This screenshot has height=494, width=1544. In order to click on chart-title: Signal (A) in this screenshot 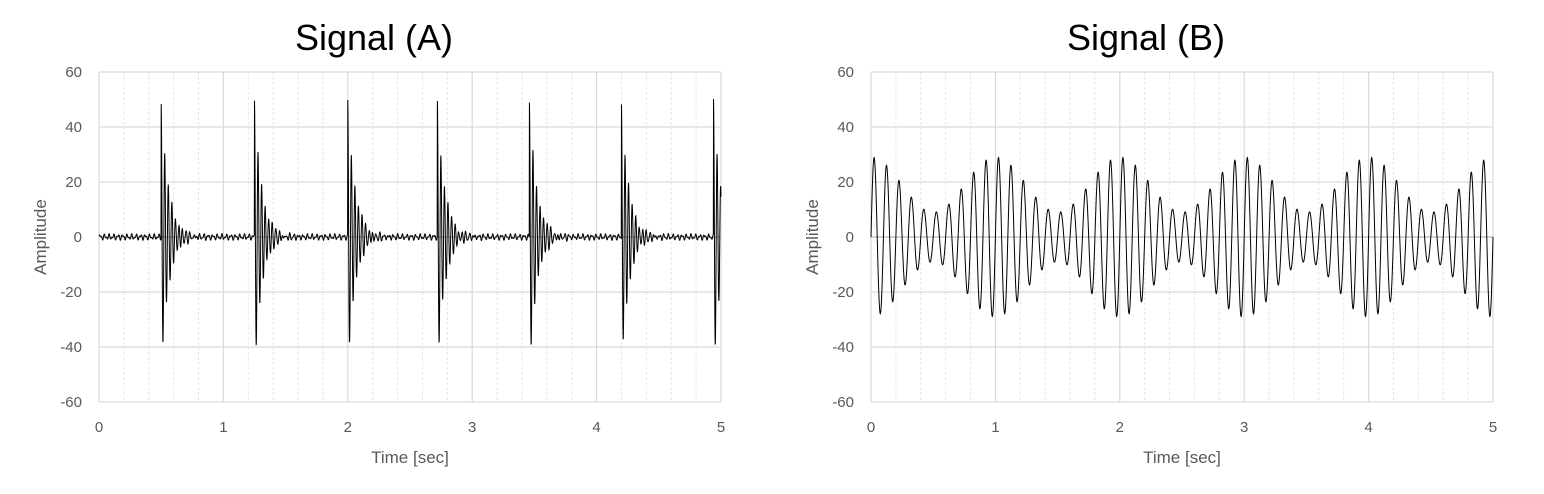, I will do `click(374, 37)`.